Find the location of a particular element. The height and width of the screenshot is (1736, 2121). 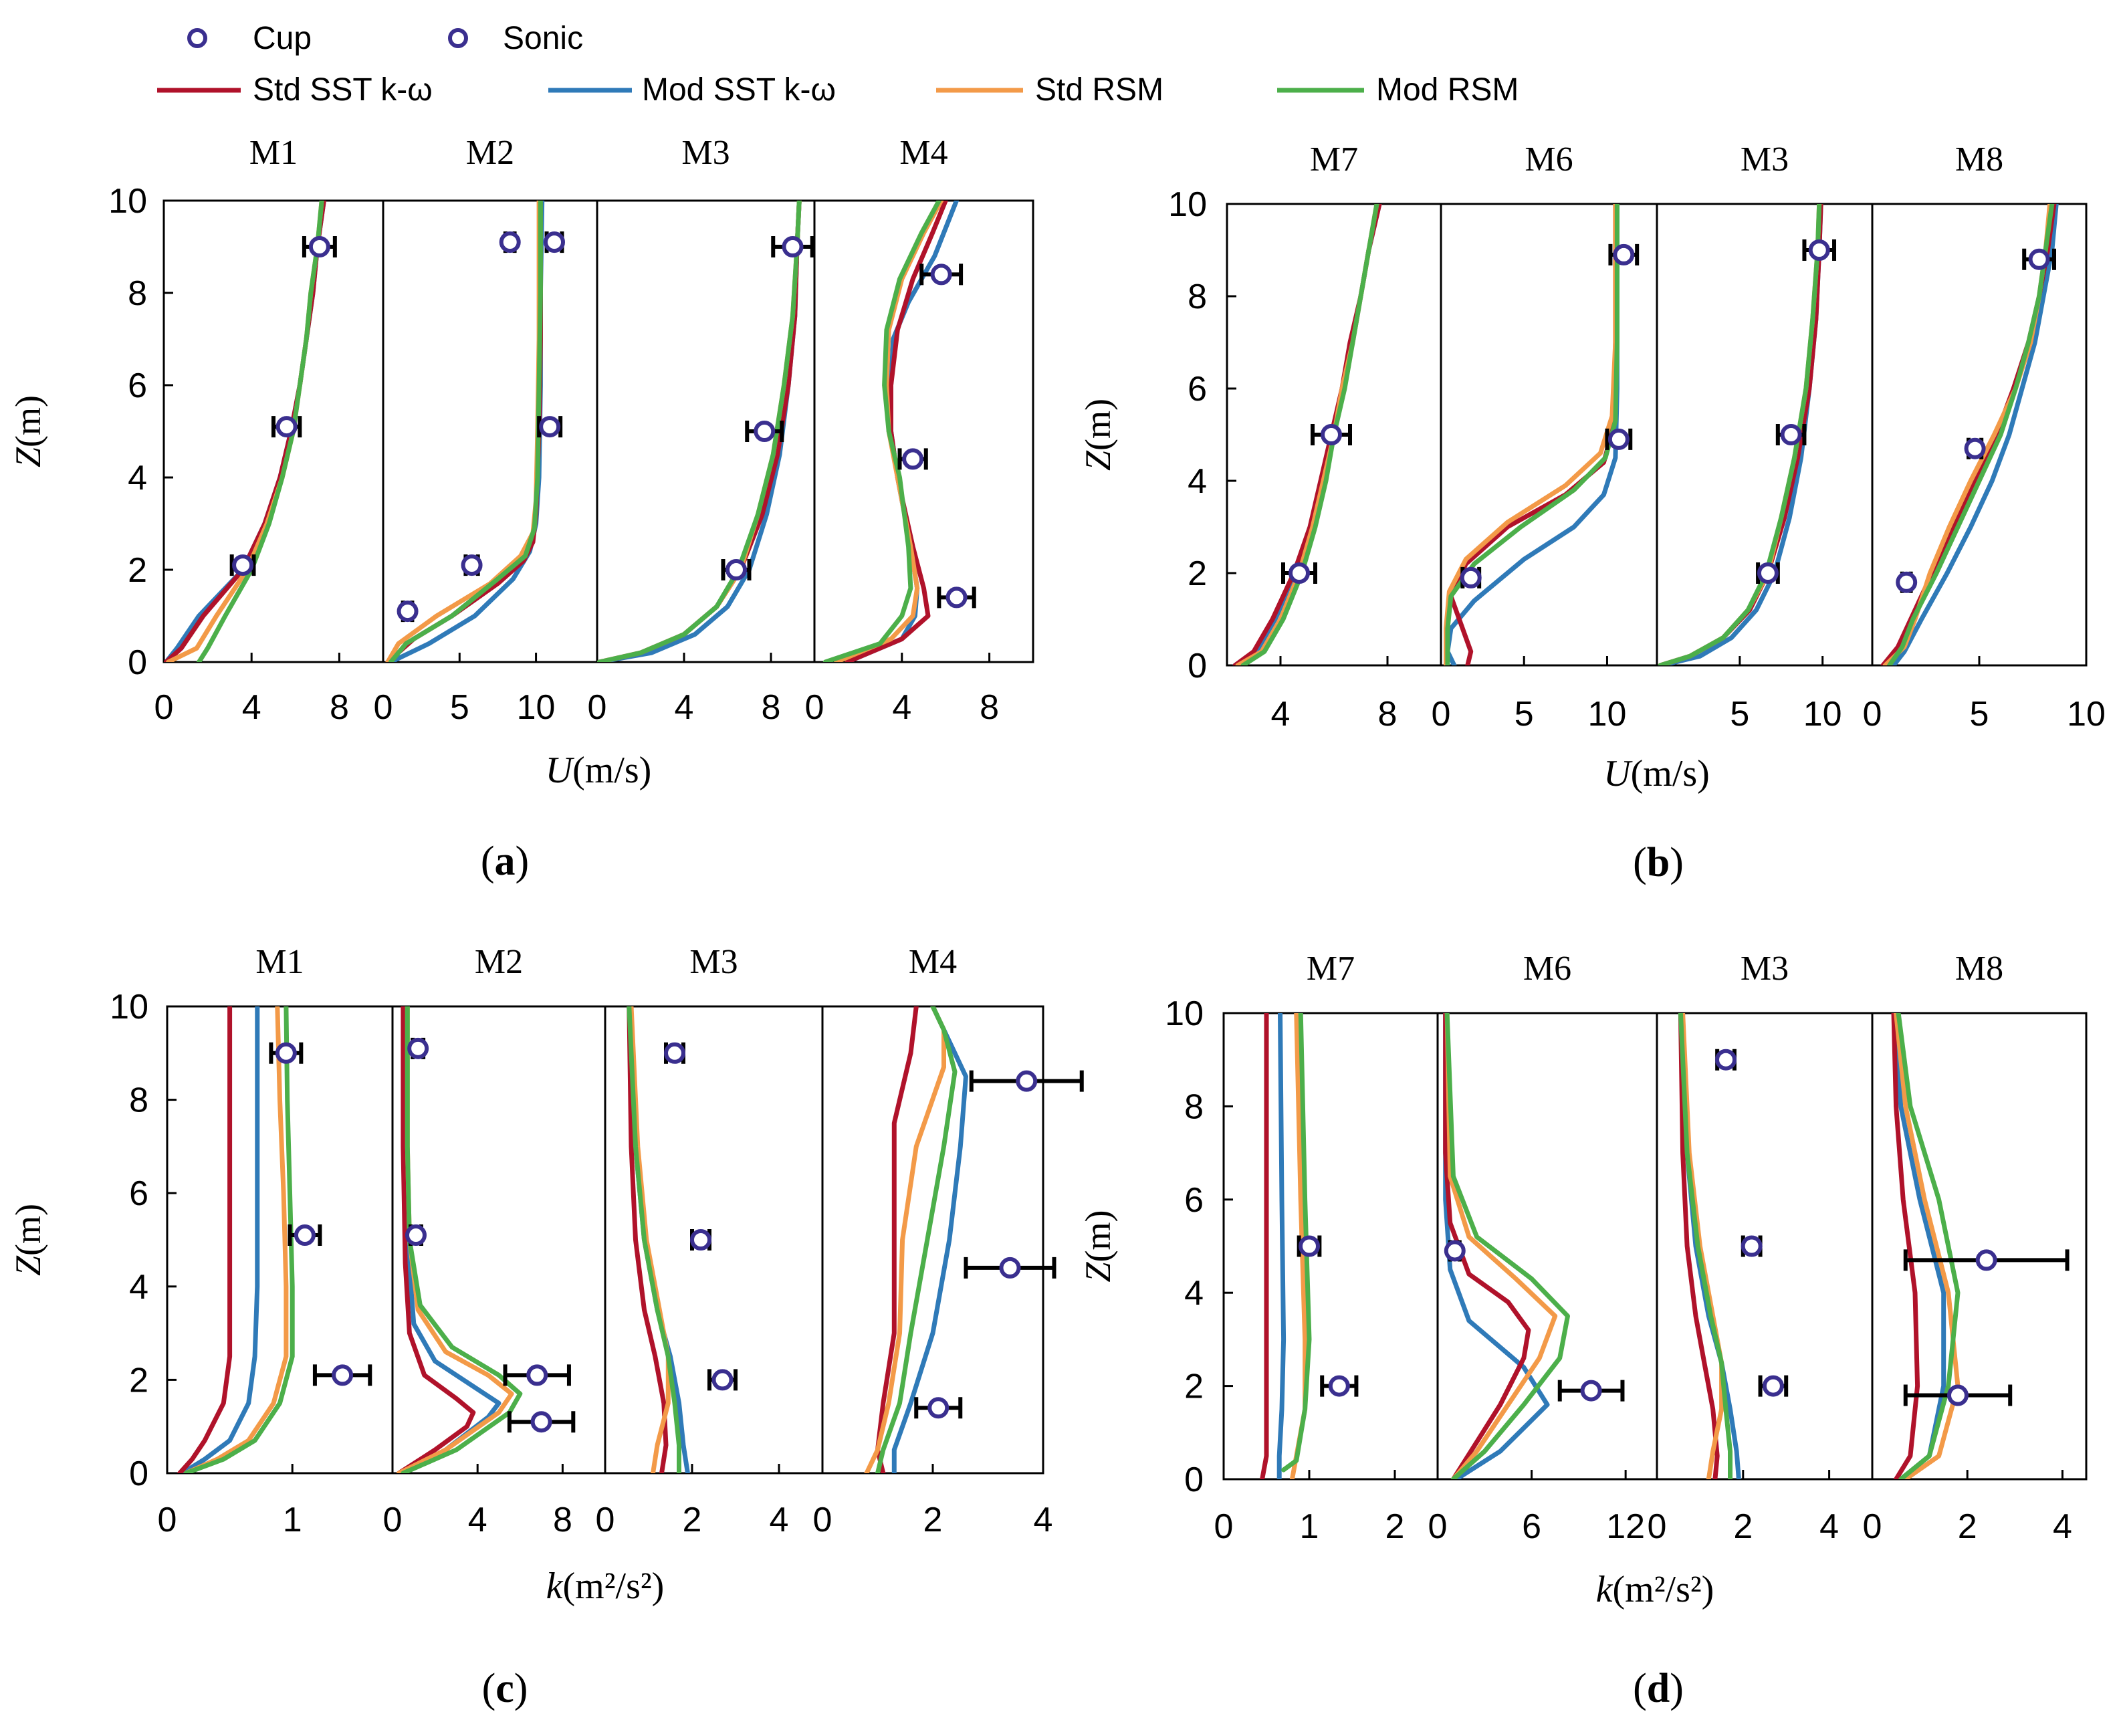

subplot-m2: M2 0 4 8 is located at coordinates (494, 1241).